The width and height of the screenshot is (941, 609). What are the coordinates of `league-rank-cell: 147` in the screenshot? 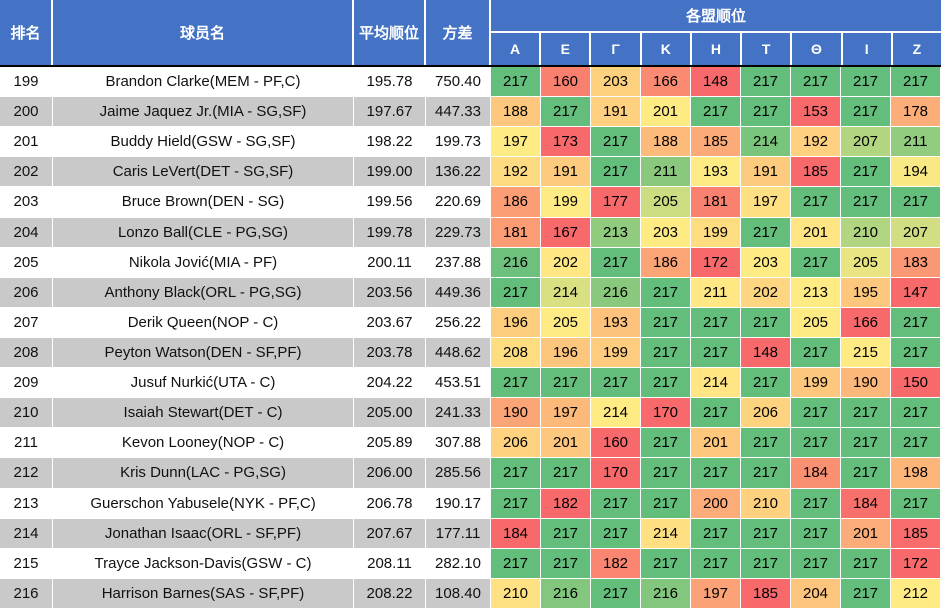 It's located at (916, 292).